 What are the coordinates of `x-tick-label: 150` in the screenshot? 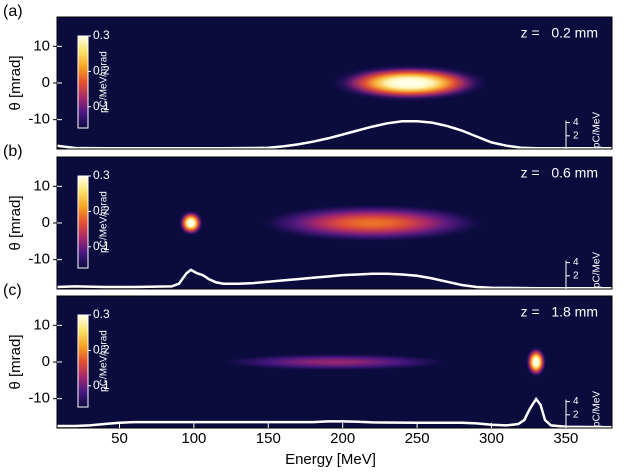 It's located at (268, 438).